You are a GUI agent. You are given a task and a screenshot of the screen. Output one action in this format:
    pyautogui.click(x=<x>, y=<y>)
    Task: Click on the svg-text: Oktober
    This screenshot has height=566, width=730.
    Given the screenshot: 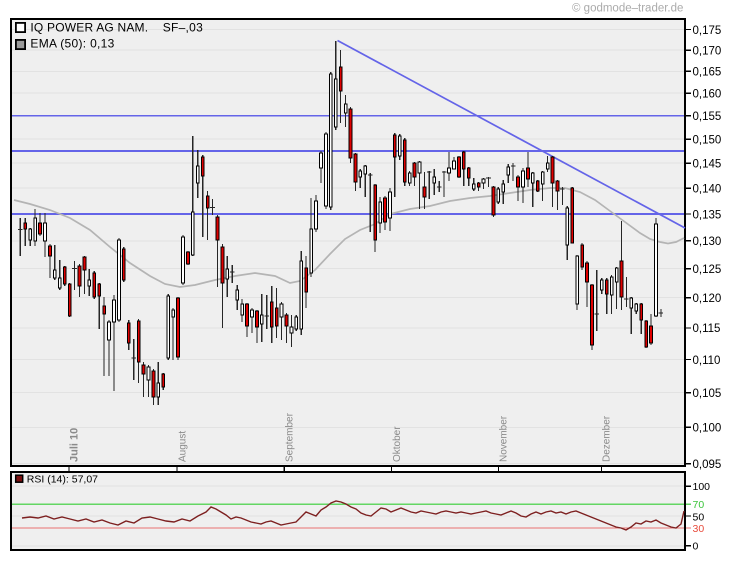 What is the action you would take?
    pyautogui.click(x=397, y=444)
    